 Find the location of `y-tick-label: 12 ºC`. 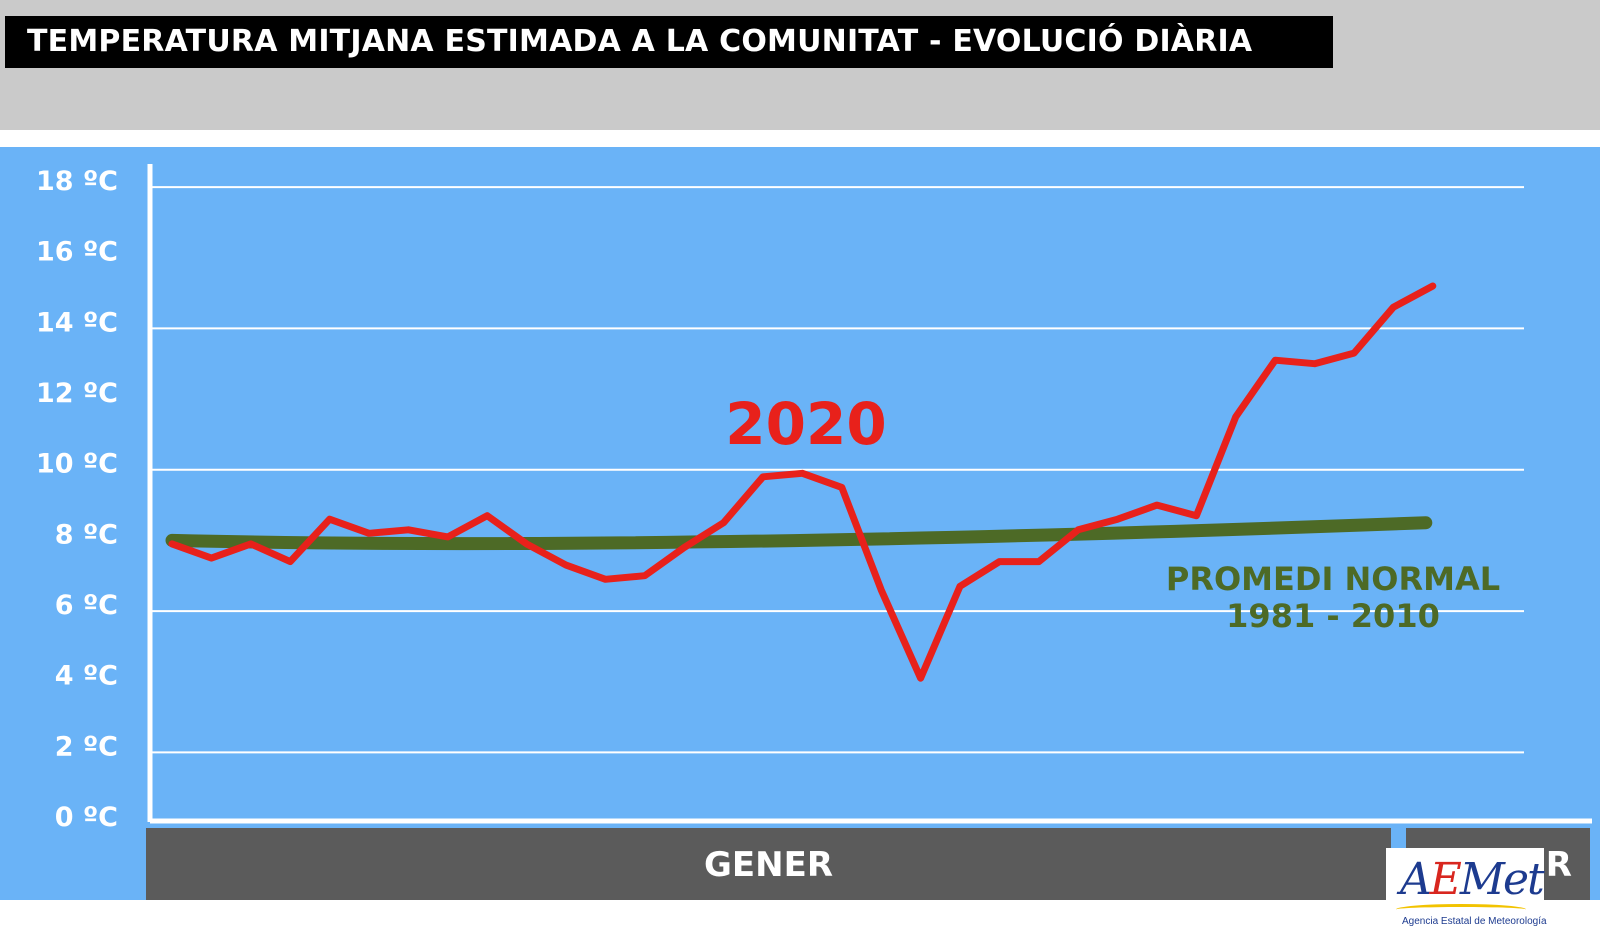

y-tick-label: 12 ºC is located at coordinates (77, 393).